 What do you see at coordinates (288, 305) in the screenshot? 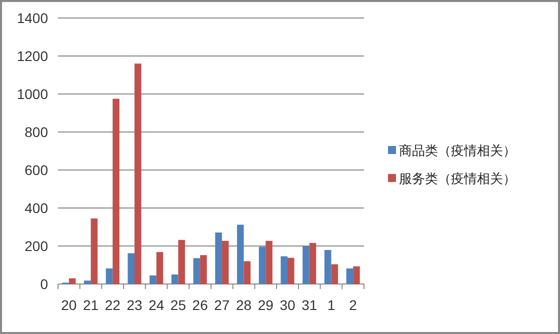
I see `x-tick-label: 30` at bounding box center [288, 305].